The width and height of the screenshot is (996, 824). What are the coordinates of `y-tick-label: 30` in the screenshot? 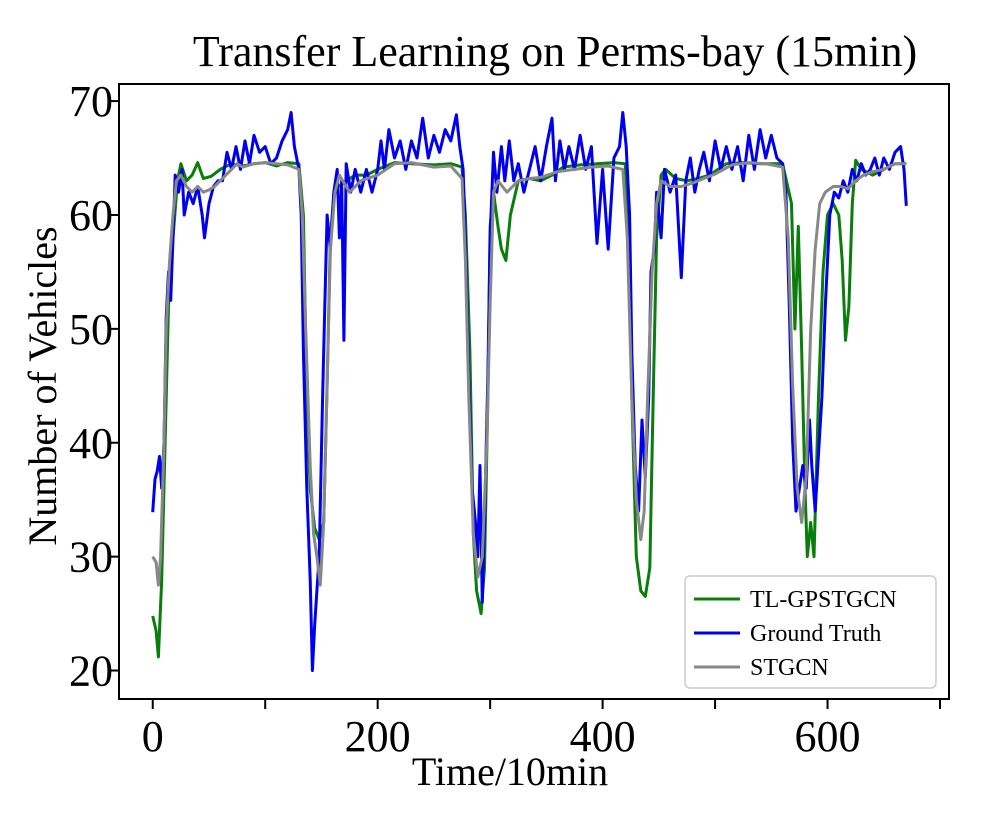 It's located at (91, 557).